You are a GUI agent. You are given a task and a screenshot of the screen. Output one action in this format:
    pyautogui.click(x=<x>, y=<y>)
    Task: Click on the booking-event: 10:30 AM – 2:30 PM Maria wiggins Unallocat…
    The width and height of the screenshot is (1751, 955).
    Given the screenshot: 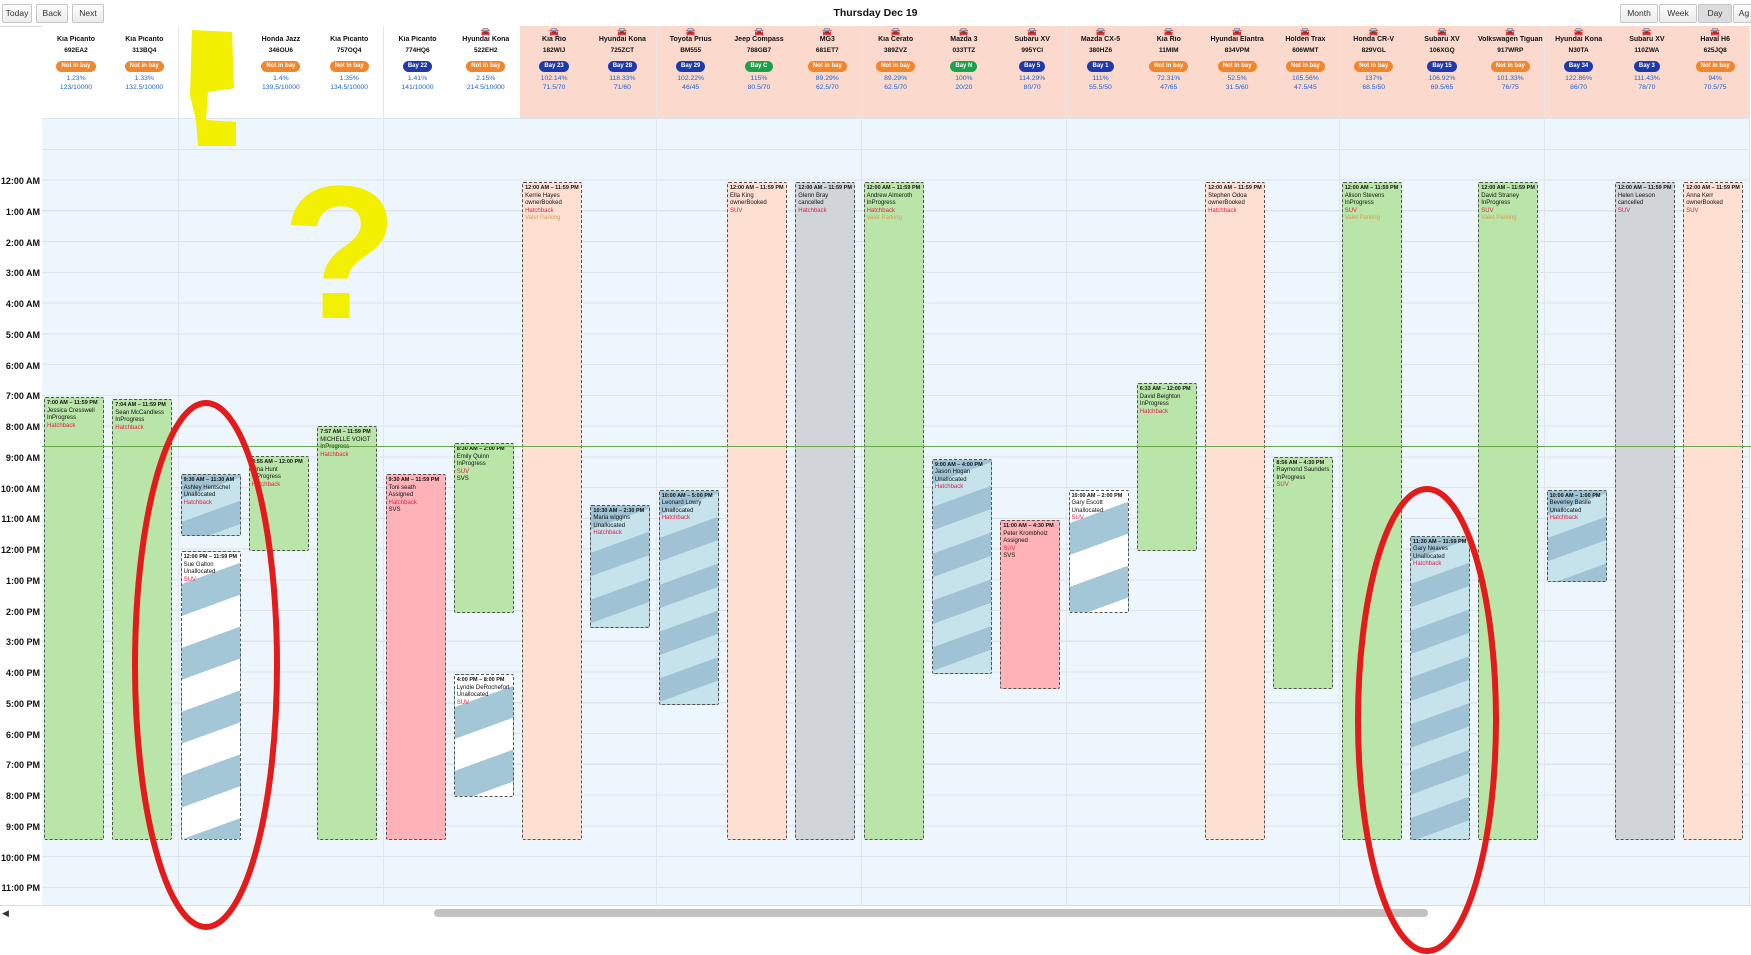 What is the action you would take?
    pyautogui.click(x=620, y=566)
    